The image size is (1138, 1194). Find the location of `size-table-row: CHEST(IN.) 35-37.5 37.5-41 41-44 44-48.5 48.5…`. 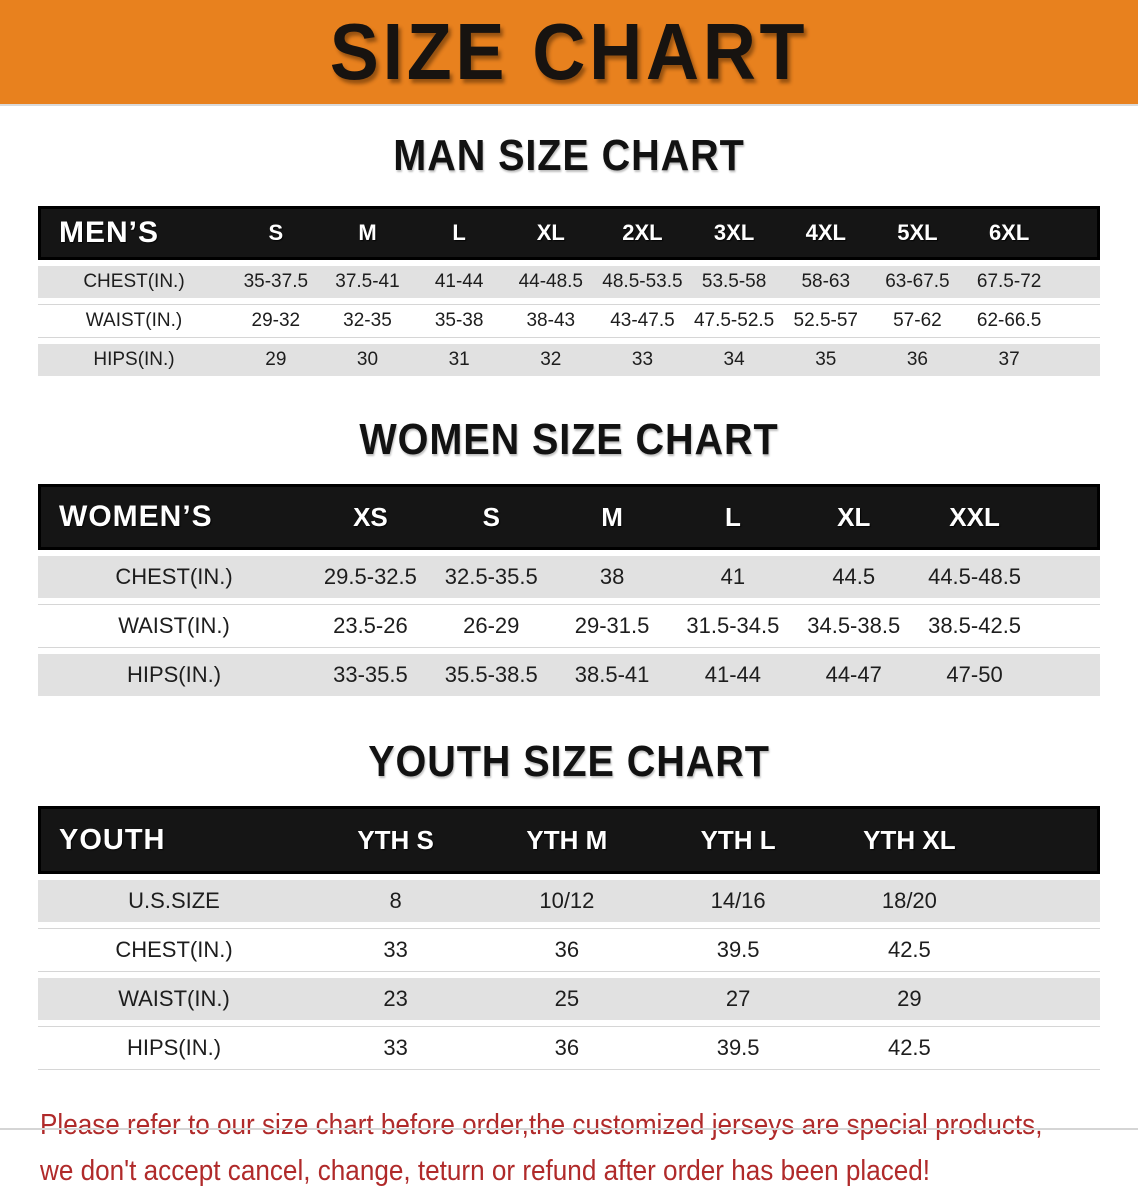

size-table-row: CHEST(IN.) 35-37.5 37.5-41 41-44 44-48.5 48.5… is located at coordinates (569, 282).